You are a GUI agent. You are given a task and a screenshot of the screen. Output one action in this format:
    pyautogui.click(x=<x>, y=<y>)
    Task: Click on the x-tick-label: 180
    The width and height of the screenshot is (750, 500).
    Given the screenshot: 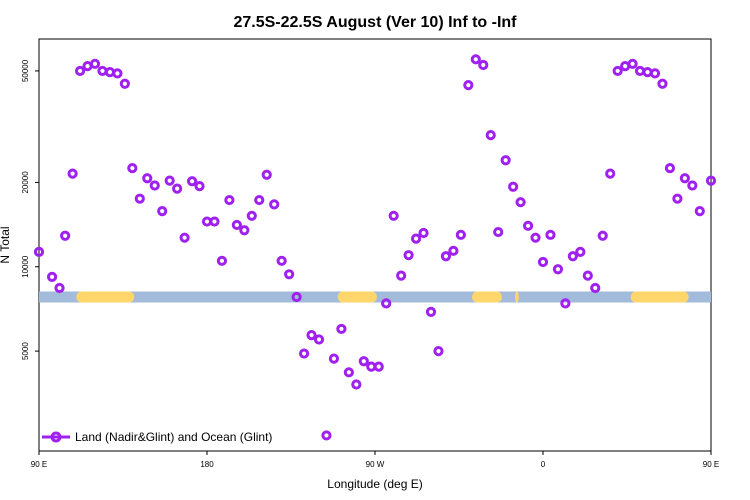 What is the action you would take?
    pyautogui.click(x=207, y=464)
    